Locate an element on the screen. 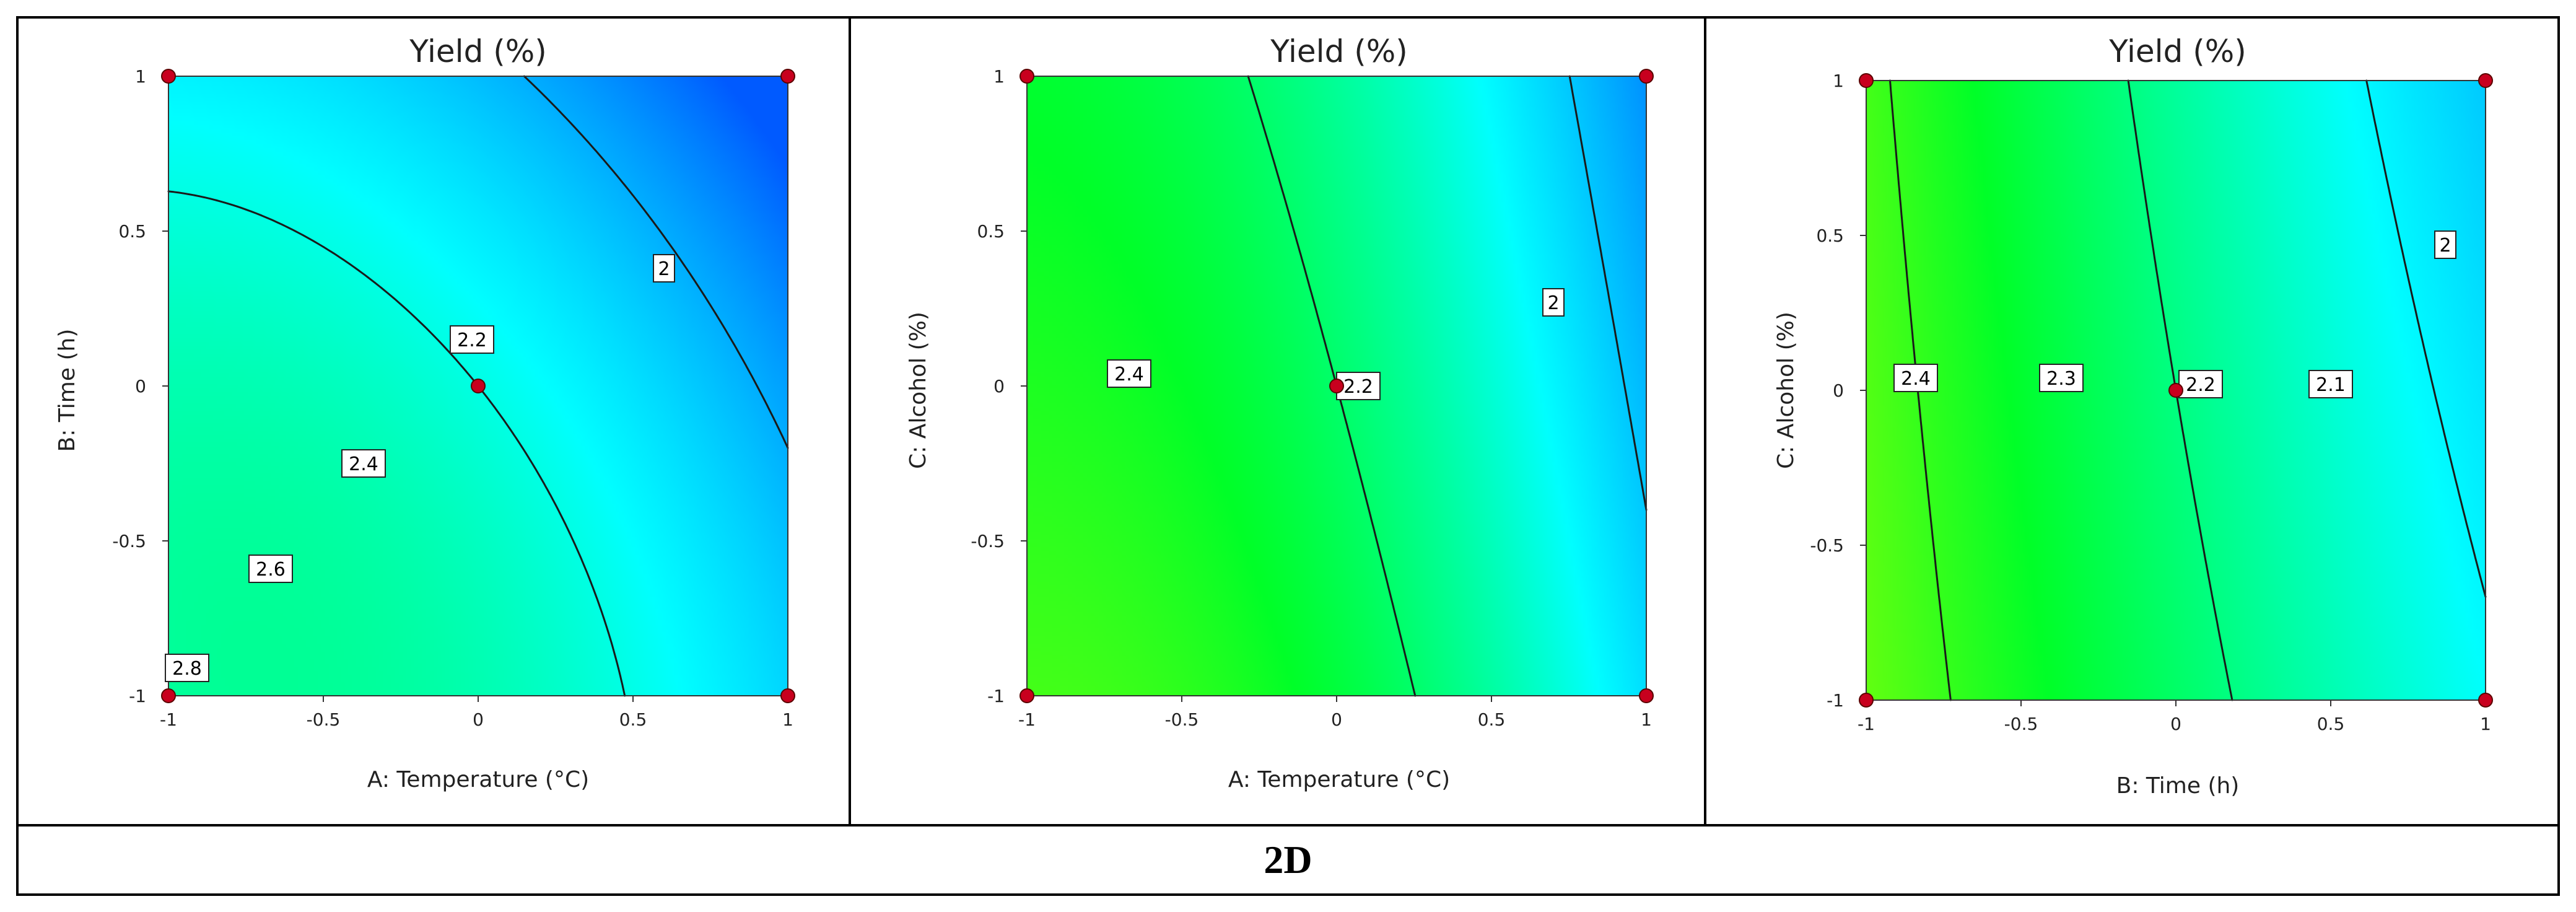 The width and height of the screenshot is (2576, 912). contour-label-2.6: 2.6 is located at coordinates (270, 569).